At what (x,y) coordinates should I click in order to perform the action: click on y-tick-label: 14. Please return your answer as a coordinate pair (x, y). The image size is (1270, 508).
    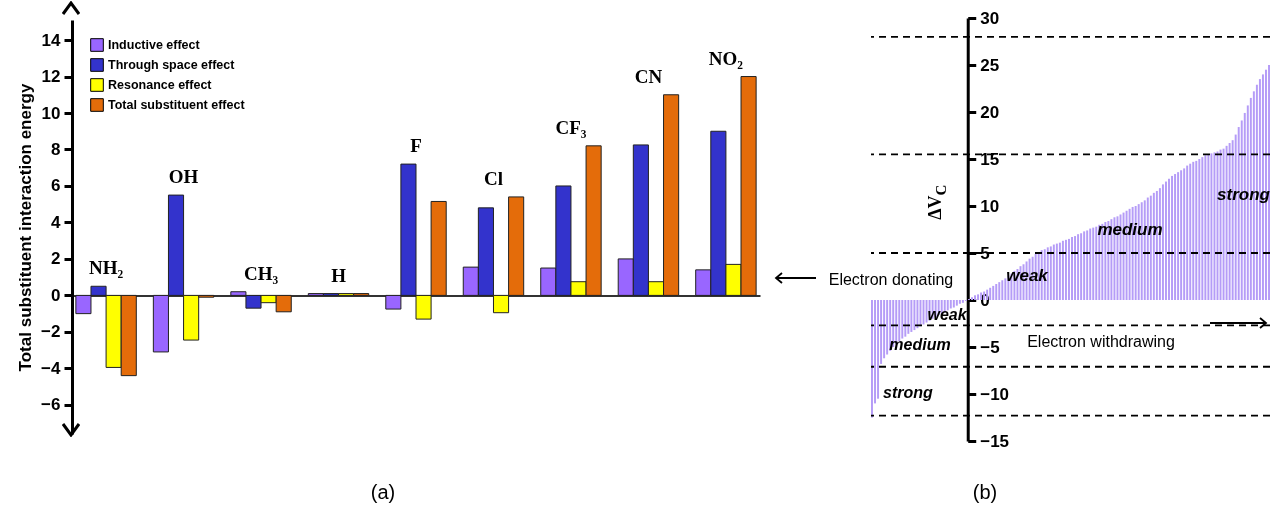
    Looking at the image, I should click on (51, 40).